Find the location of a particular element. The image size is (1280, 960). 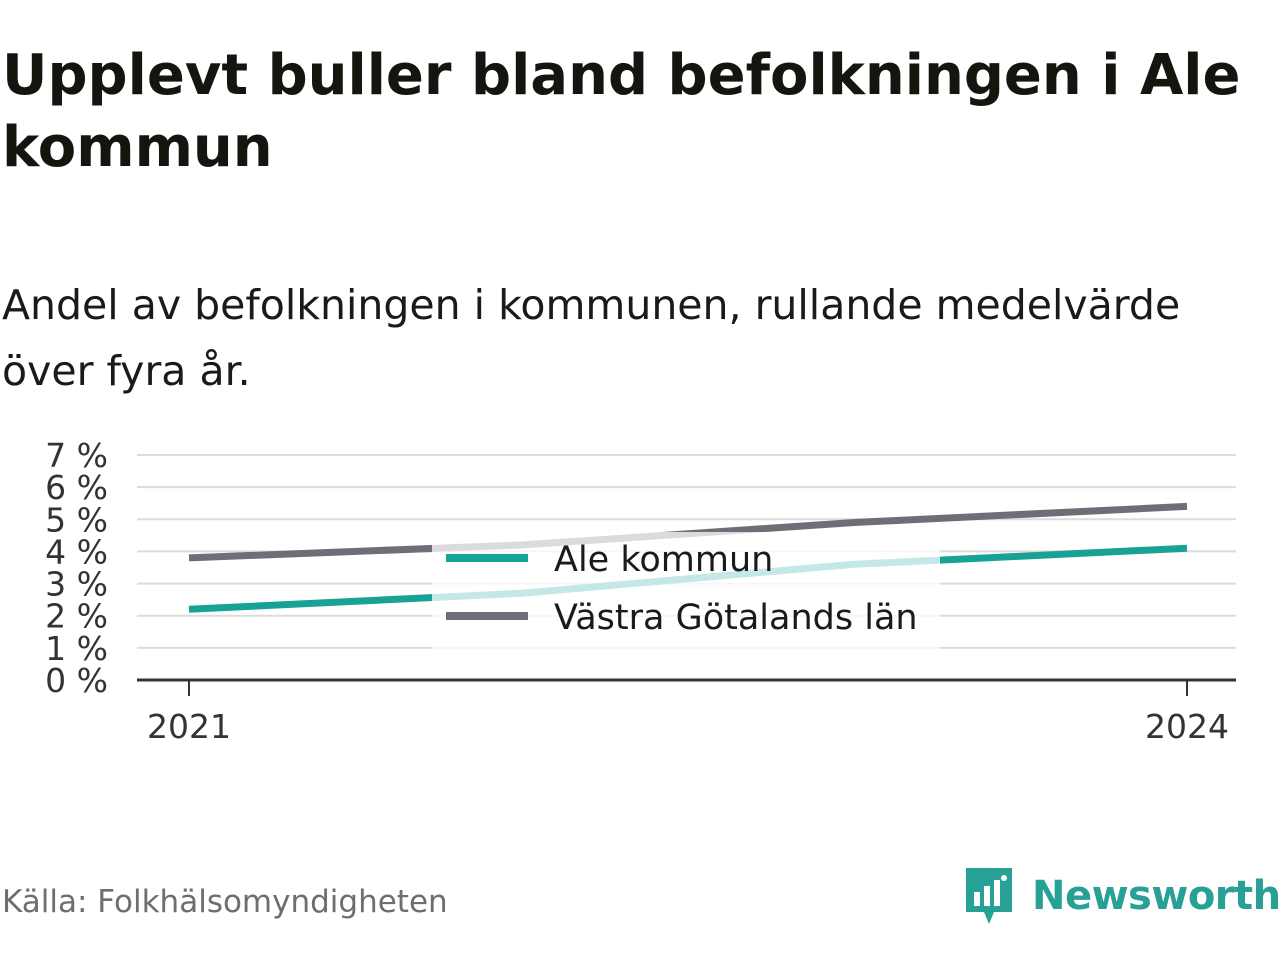

x-tick-label: 2021 is located at coordinates (189, 726).